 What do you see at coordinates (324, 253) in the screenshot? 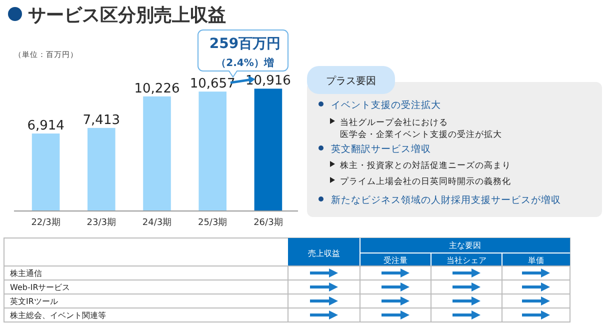
I see `text: 売上収益` at bounding box center [324, 253].